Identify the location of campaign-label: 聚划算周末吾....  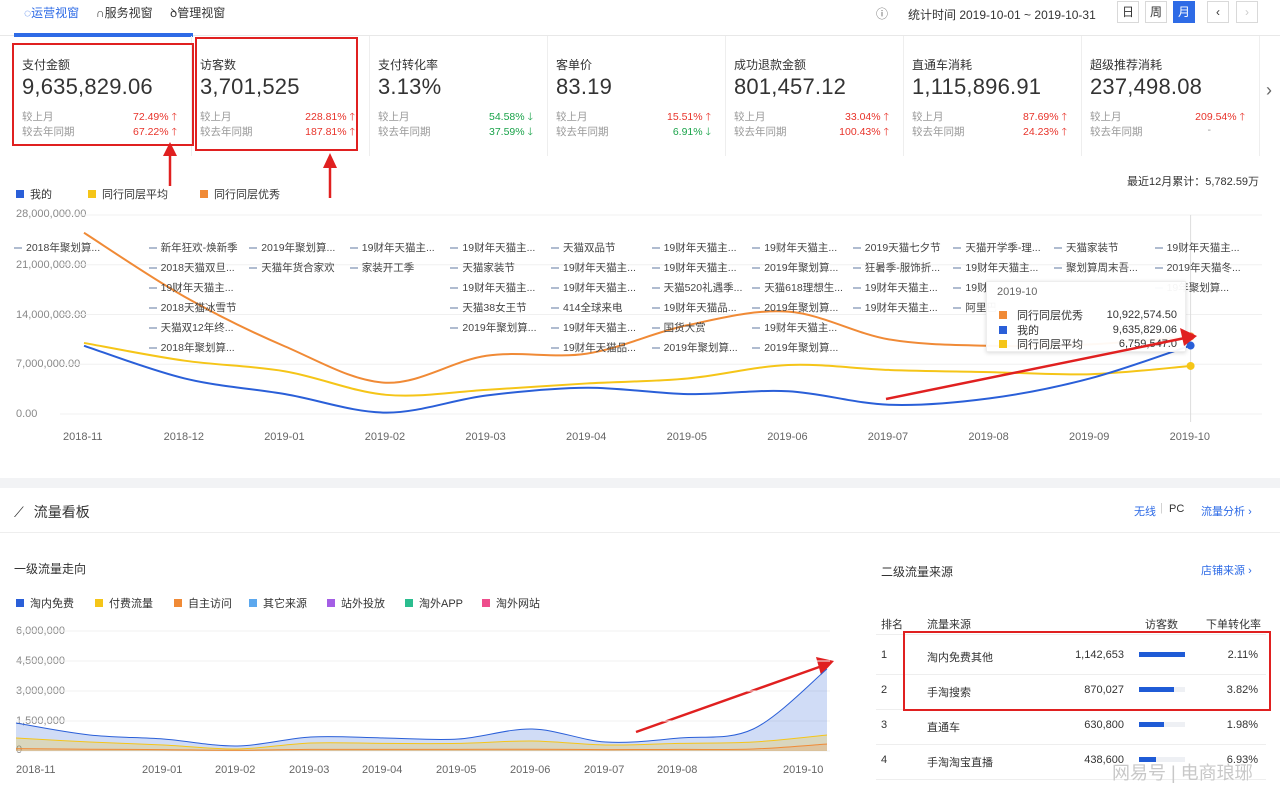
(1096, 267).